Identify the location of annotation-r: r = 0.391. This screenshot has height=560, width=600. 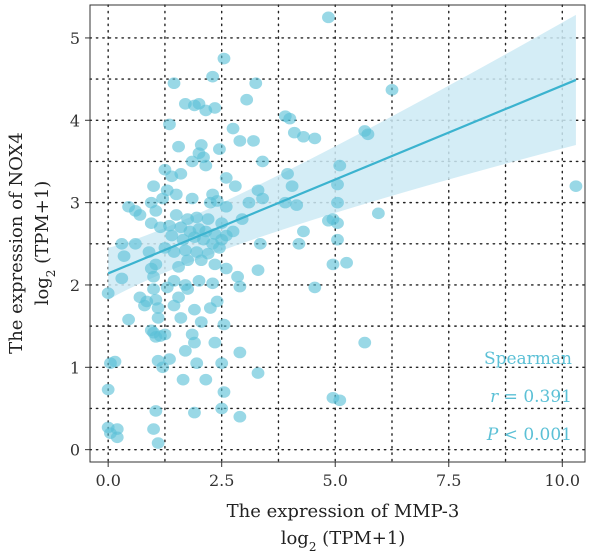
(531, 397).